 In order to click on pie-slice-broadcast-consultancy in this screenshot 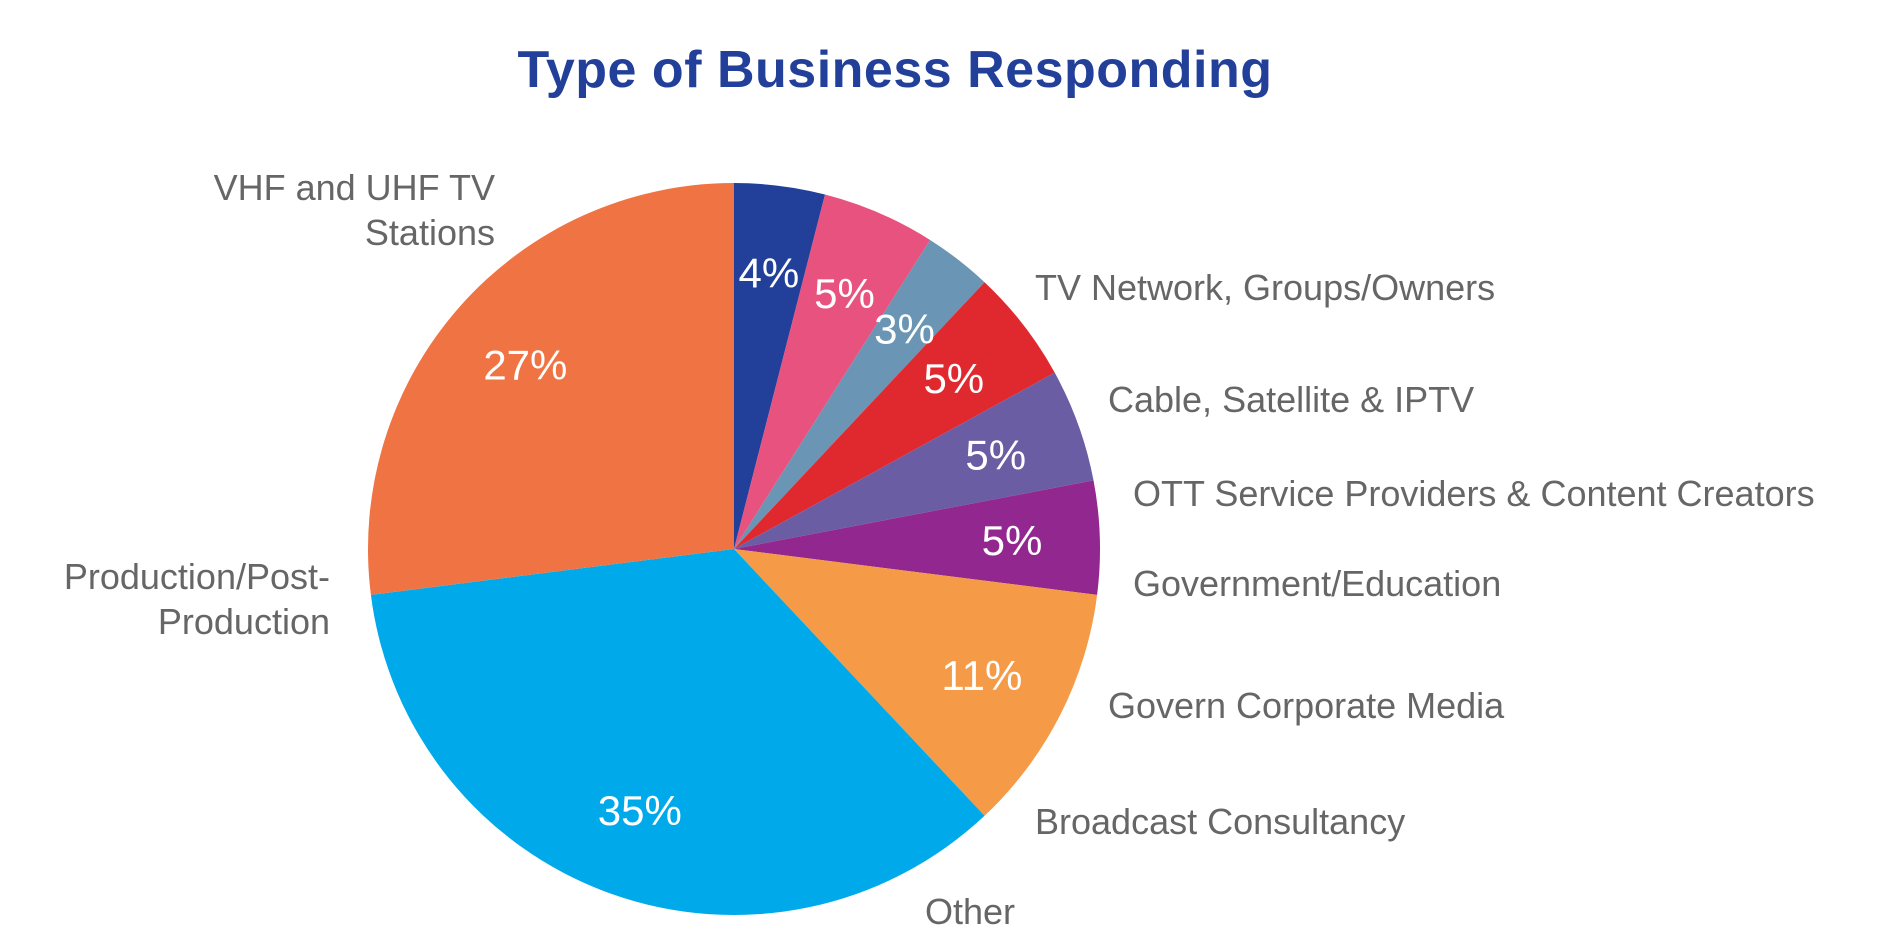, I will do `click(917, 537)`.